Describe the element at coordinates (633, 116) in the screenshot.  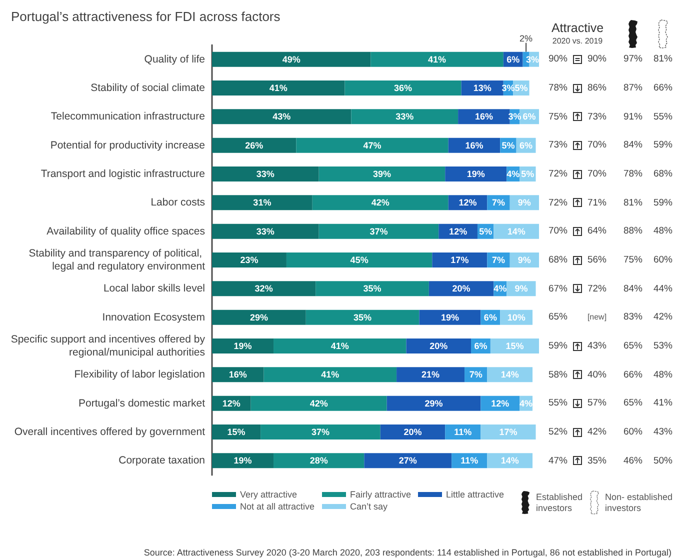
I see `text: 91%` at that location.